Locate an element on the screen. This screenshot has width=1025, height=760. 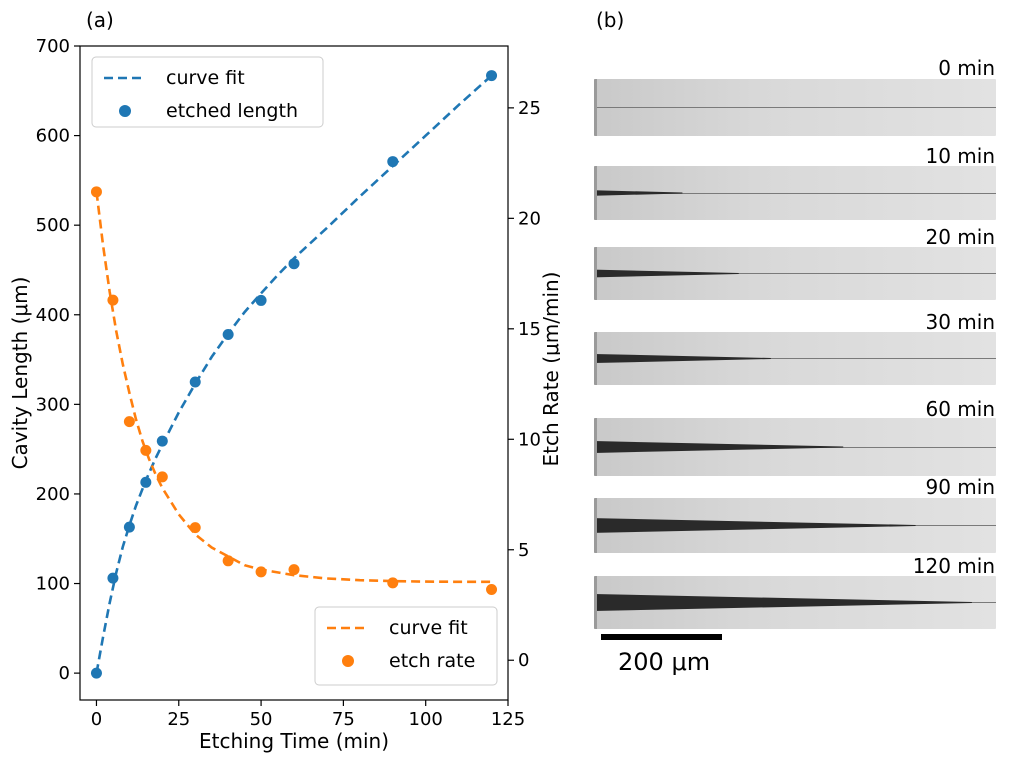
y2-tick-label: 0 is located at coordinates (523, 660).